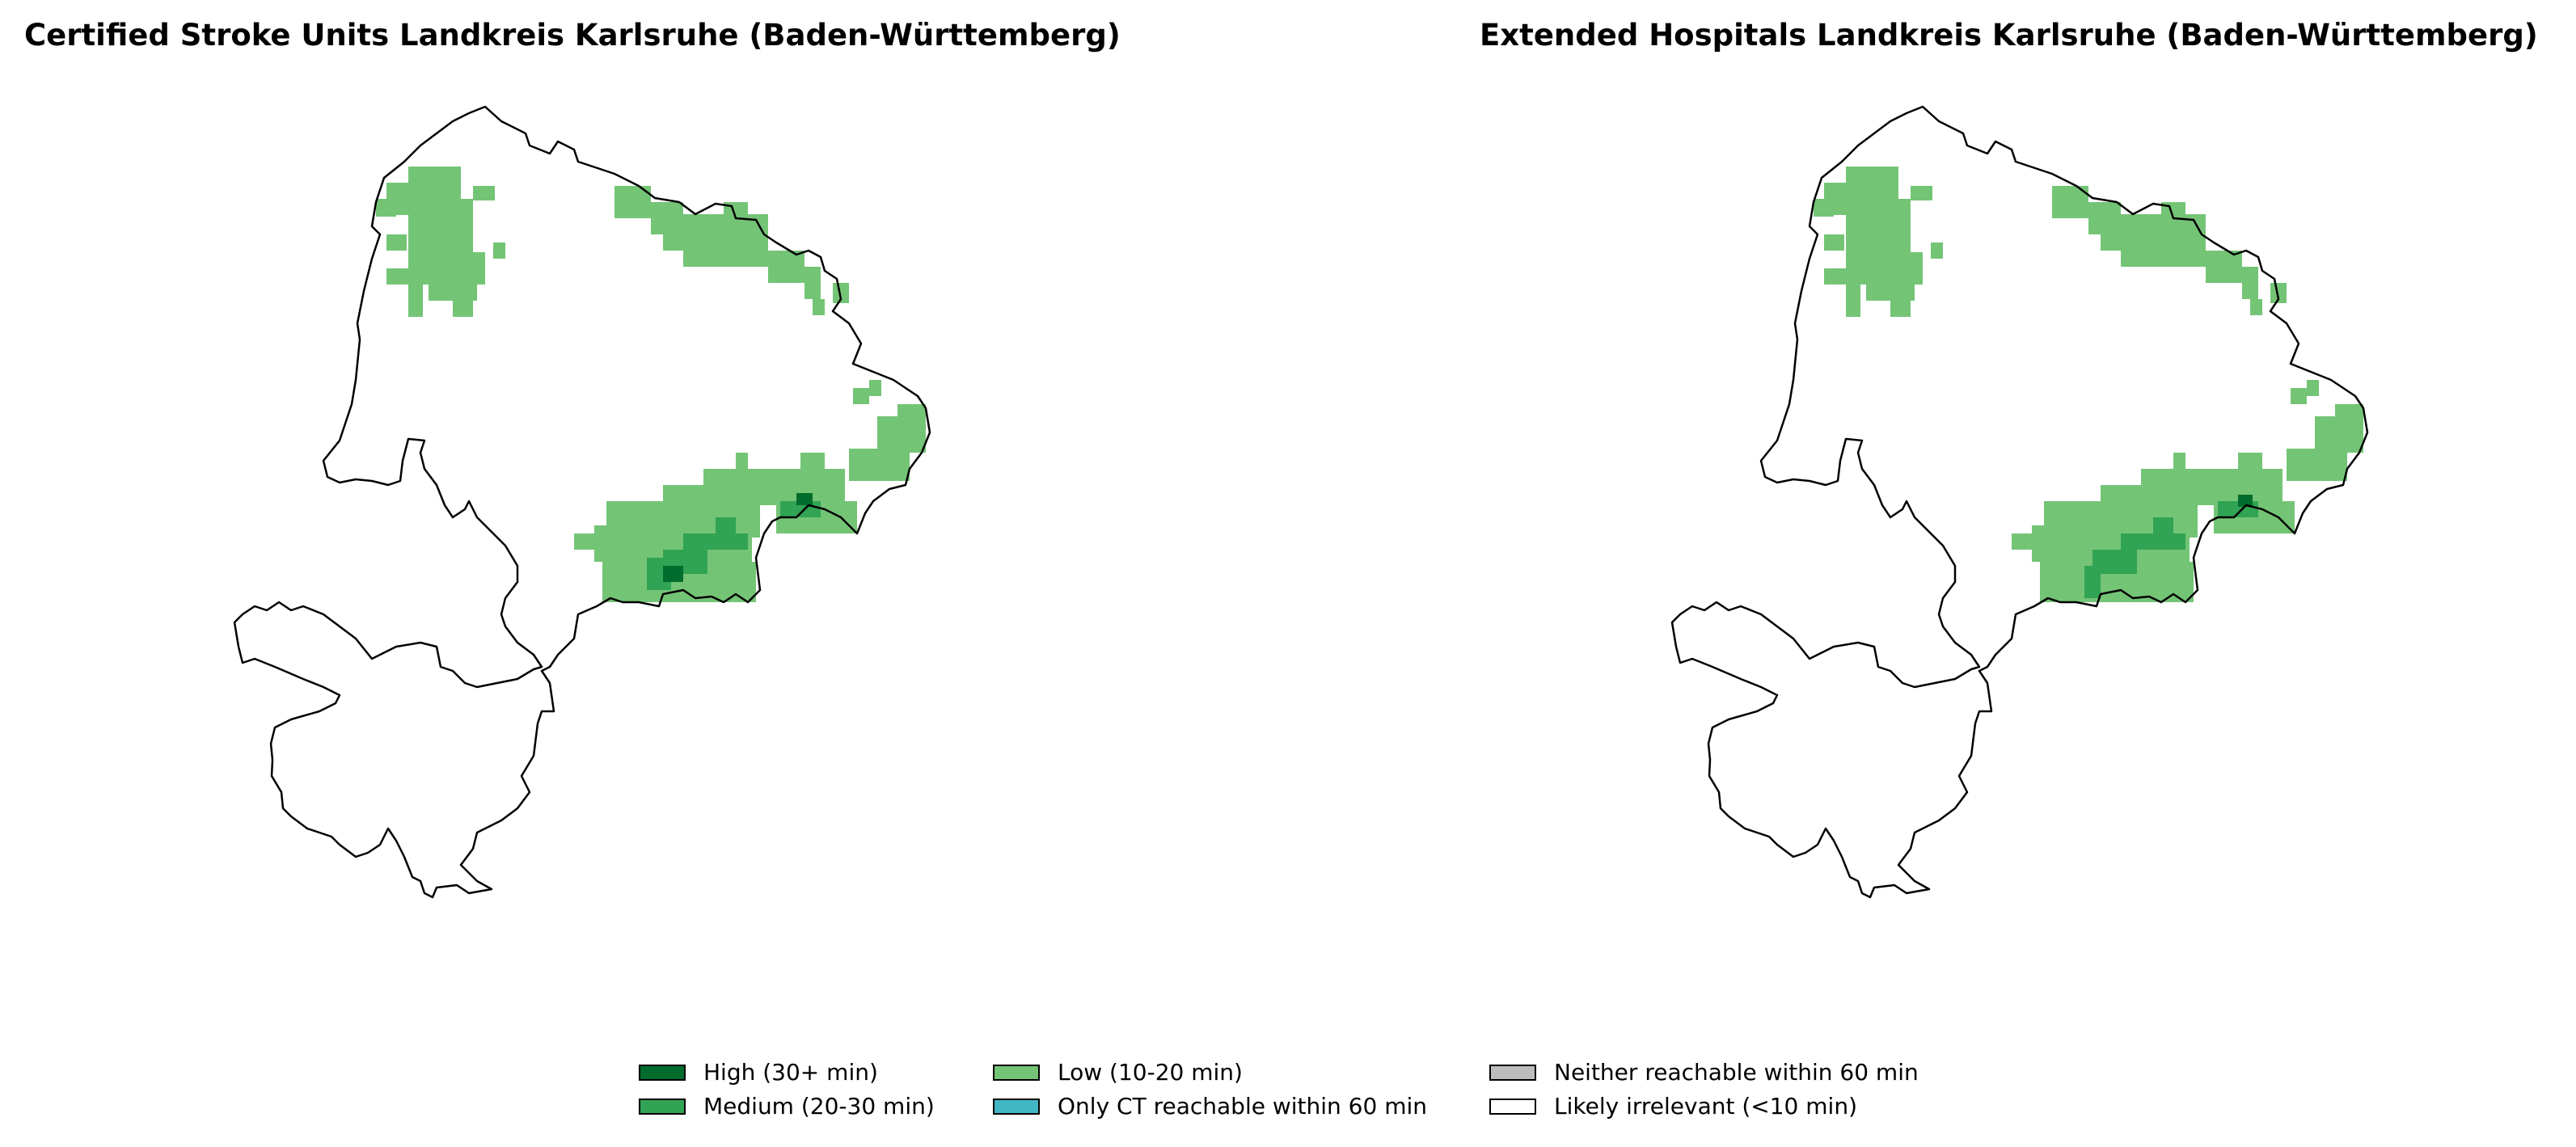  Describe the element at coordinates (819, 1106) in the screenshot. I see `legend-label-medium: Medium (20-30 min)` at that location.